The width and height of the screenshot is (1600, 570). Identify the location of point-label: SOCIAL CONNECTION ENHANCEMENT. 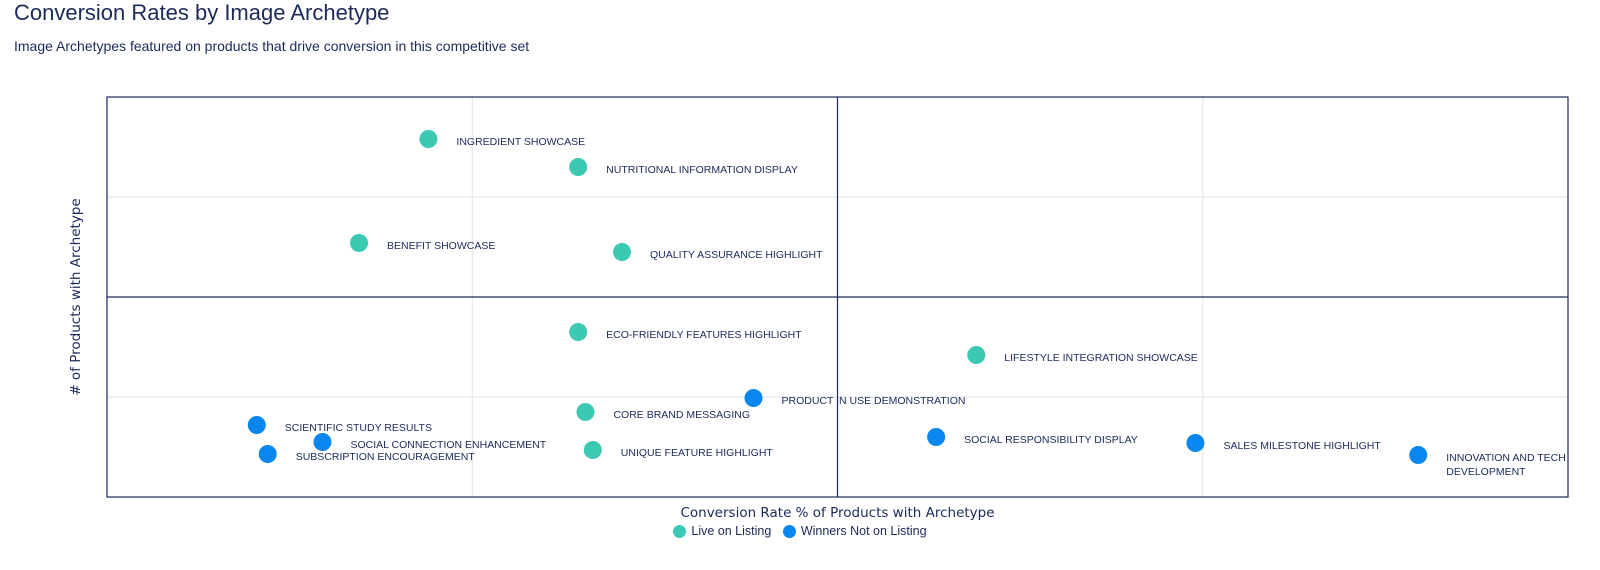
(448, 445).